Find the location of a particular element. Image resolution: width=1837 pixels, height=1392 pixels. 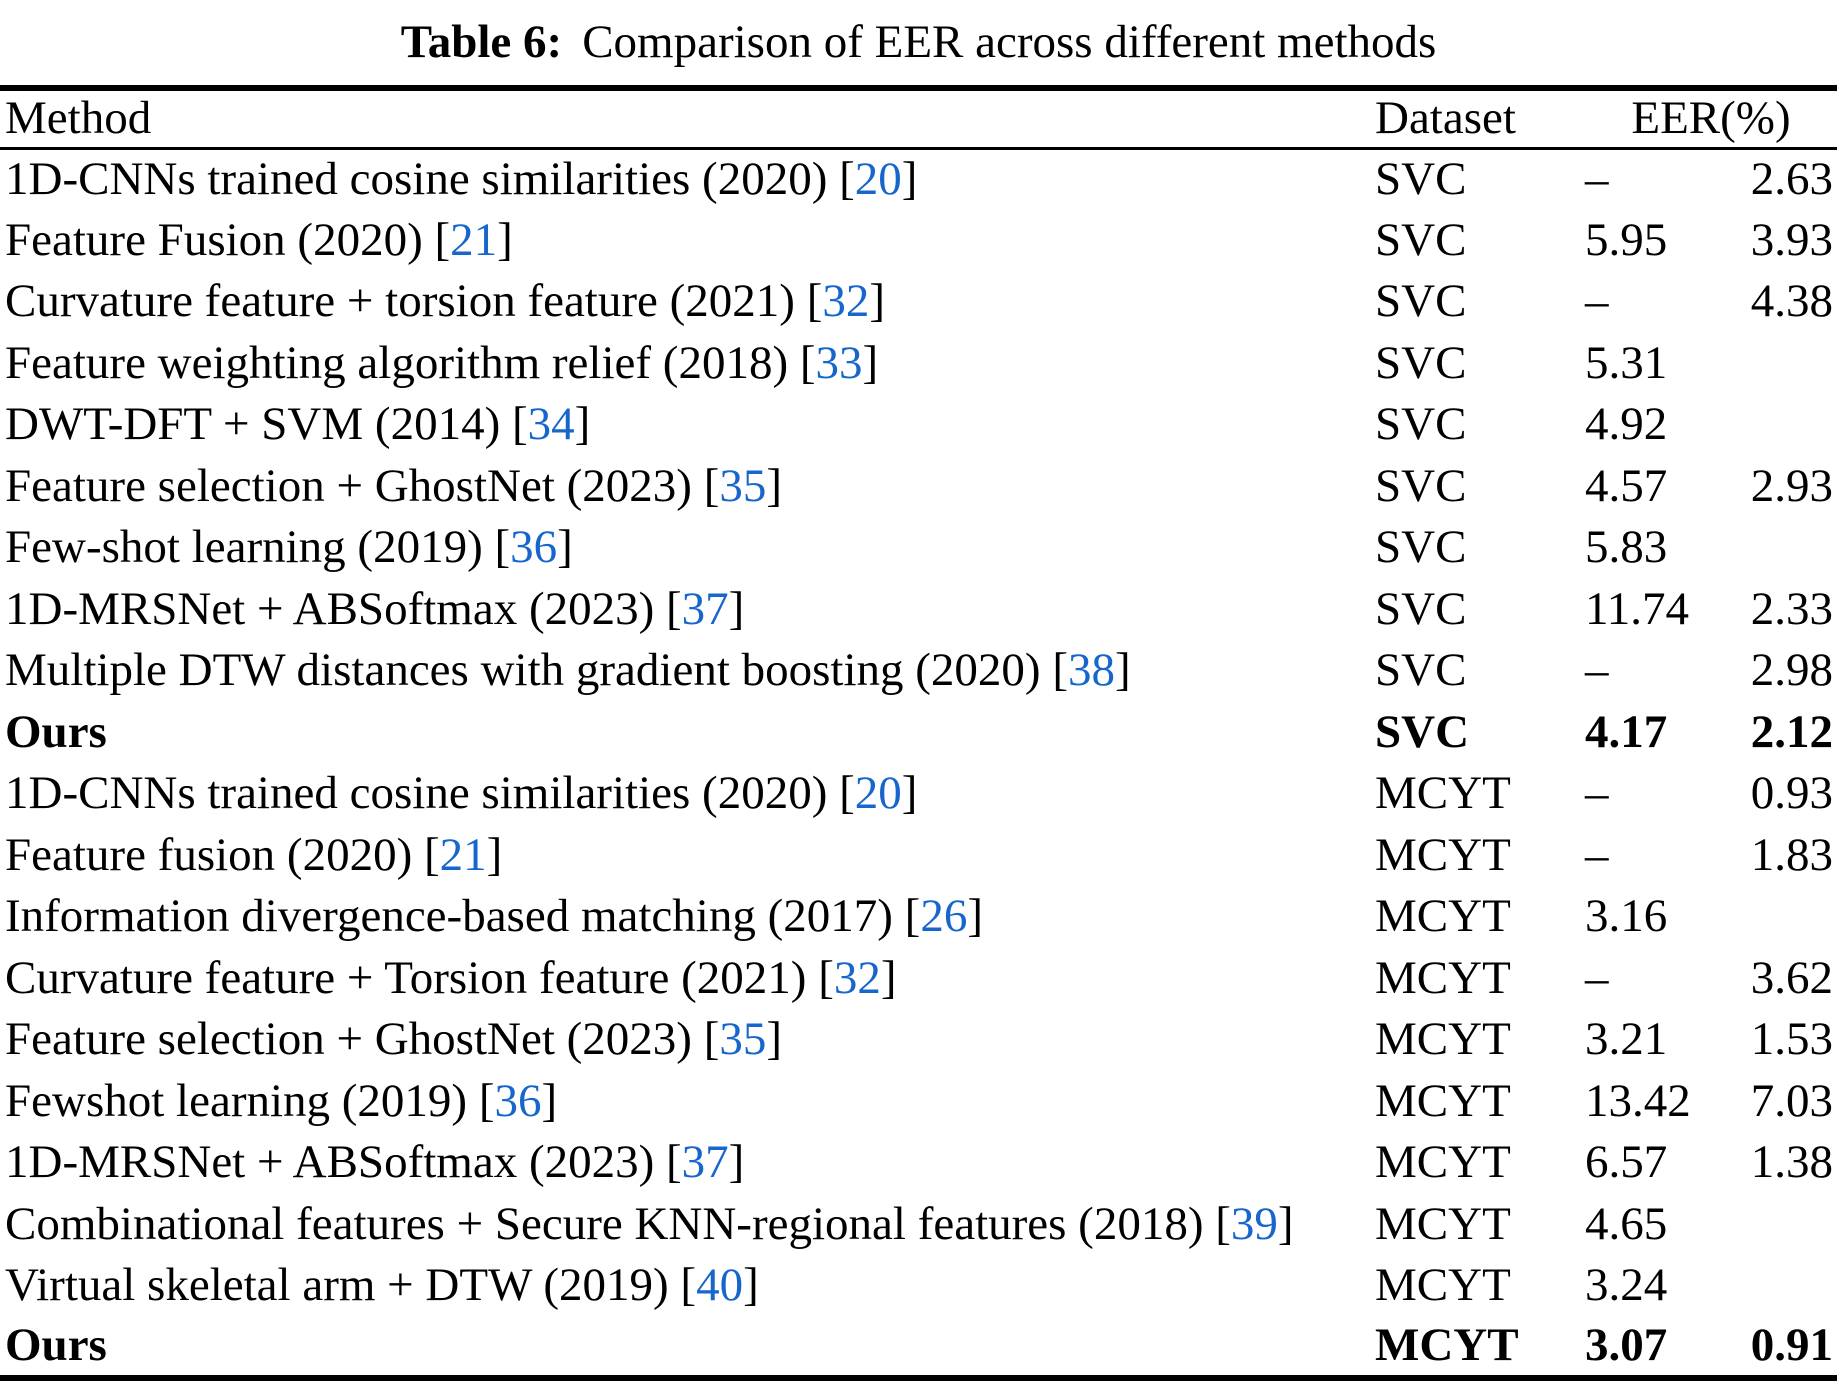

eer-value-1-cell: 6.57 is located at coordinates (1626, 1162).